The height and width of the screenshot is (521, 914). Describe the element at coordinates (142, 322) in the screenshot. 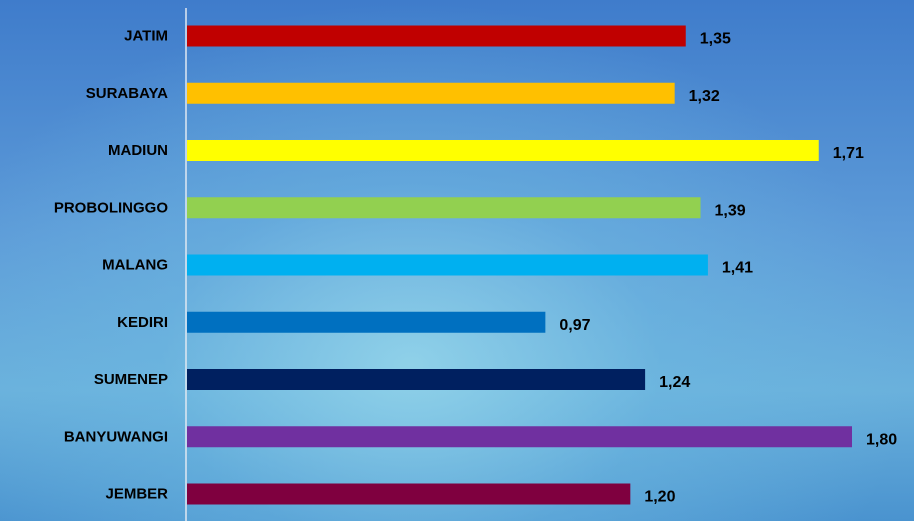

I see `category-label: KEDIRI` at that location.